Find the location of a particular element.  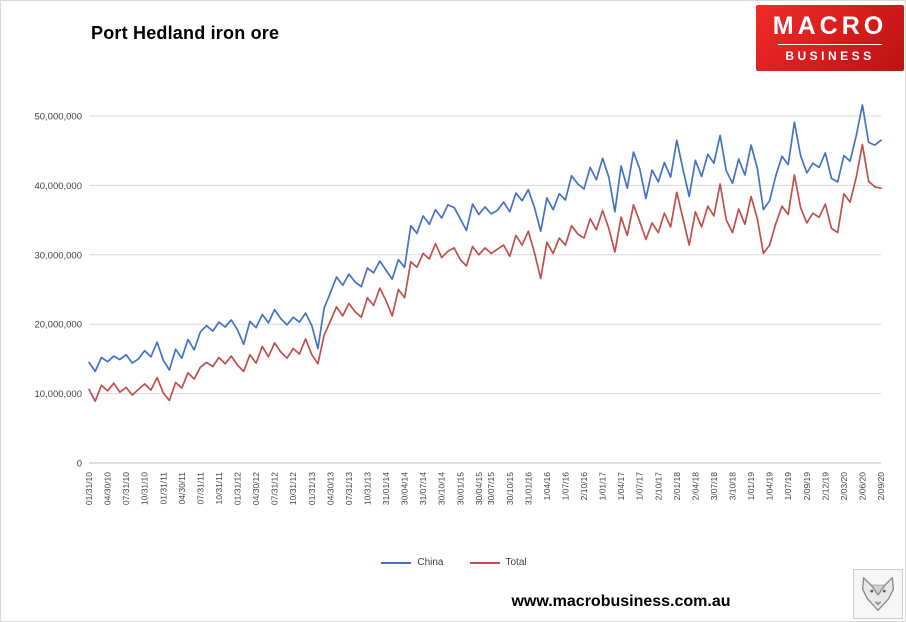

svg-text: 1/04/16 is located at coordinates (547, 486).